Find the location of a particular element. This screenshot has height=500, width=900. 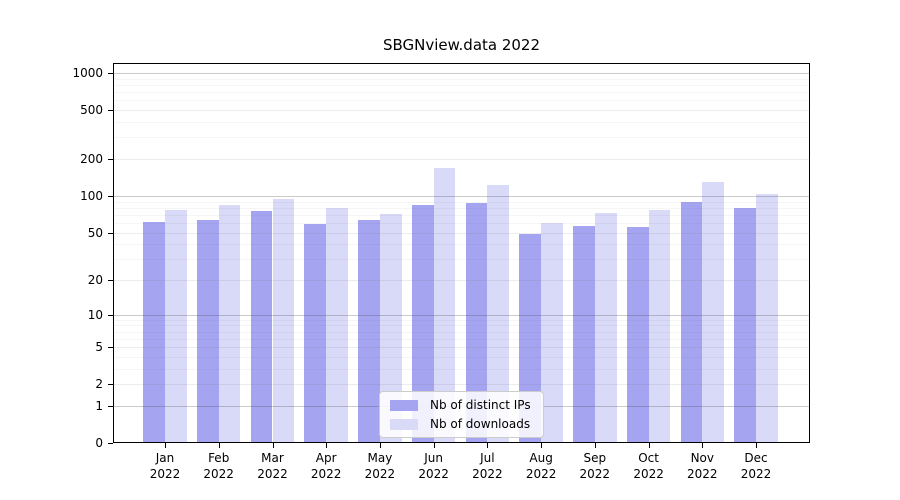

x-tick-mark-jul is located at coordinates (488, 445).